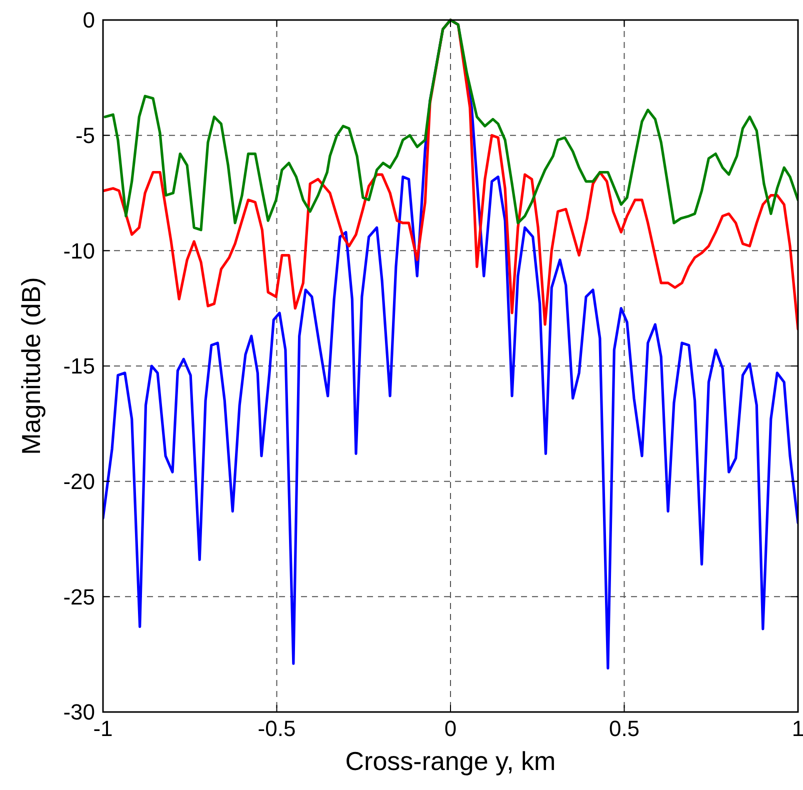 This screenshot has height=790, width=803. I want to click on x-axis-title: Cross-range y, km, so click(450, 761).